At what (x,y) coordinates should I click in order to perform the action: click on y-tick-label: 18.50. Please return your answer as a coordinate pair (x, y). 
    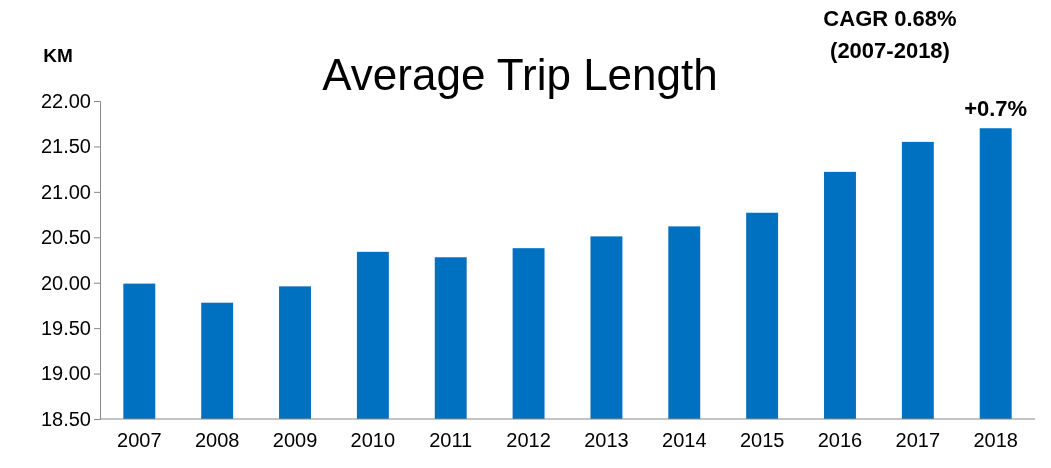
    Looking at the image, I should click on (65, 418).